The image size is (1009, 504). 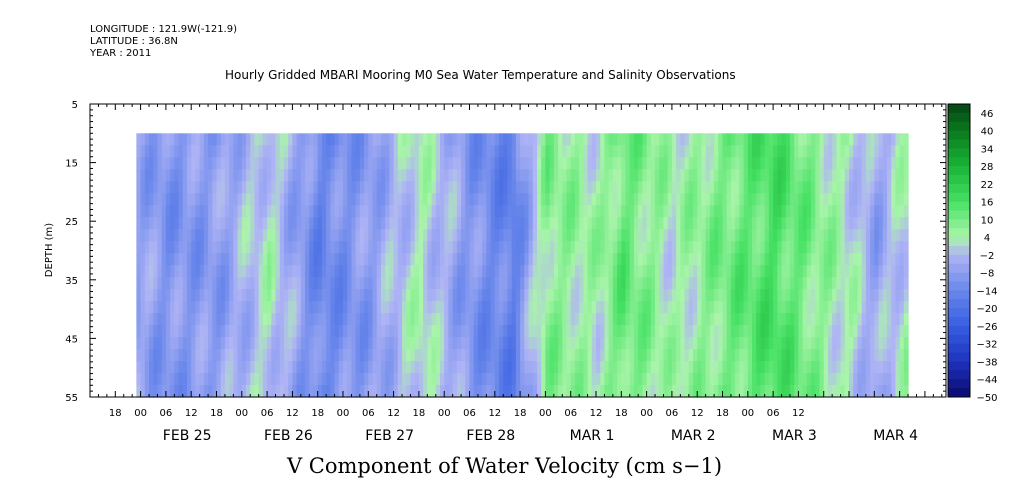 What do you see at coordinates (697, 413) in the screenshot?
I see `x-hour-label: 12` at bounding box center [697, 413].